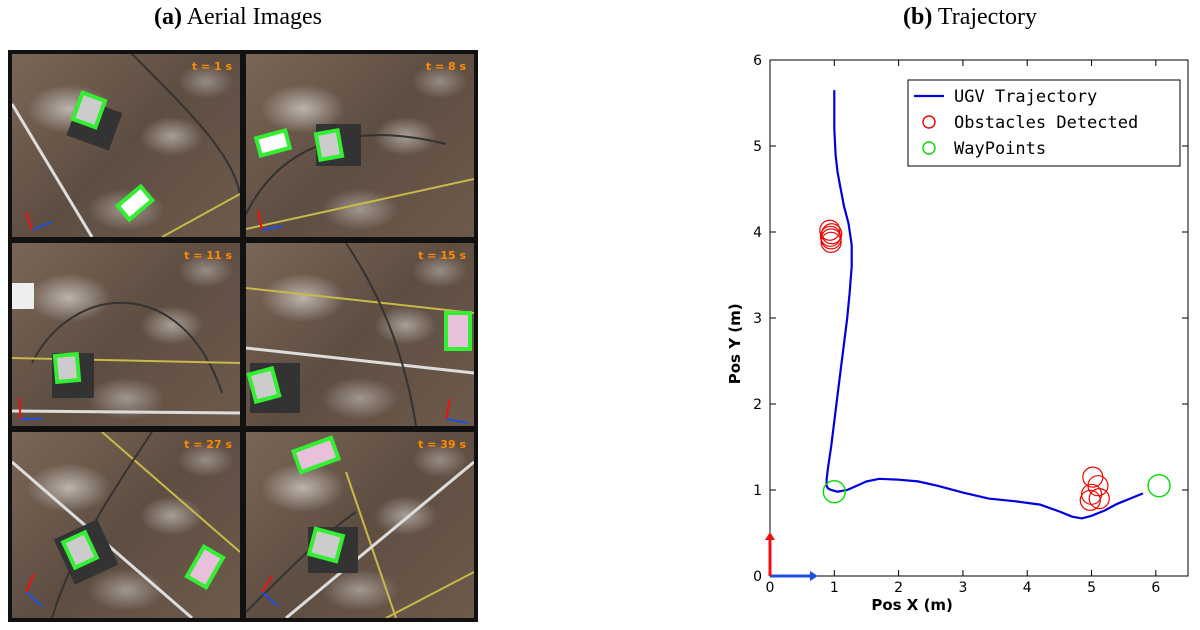  I want to click on origin-y-arrowhead, so click(770, 536).